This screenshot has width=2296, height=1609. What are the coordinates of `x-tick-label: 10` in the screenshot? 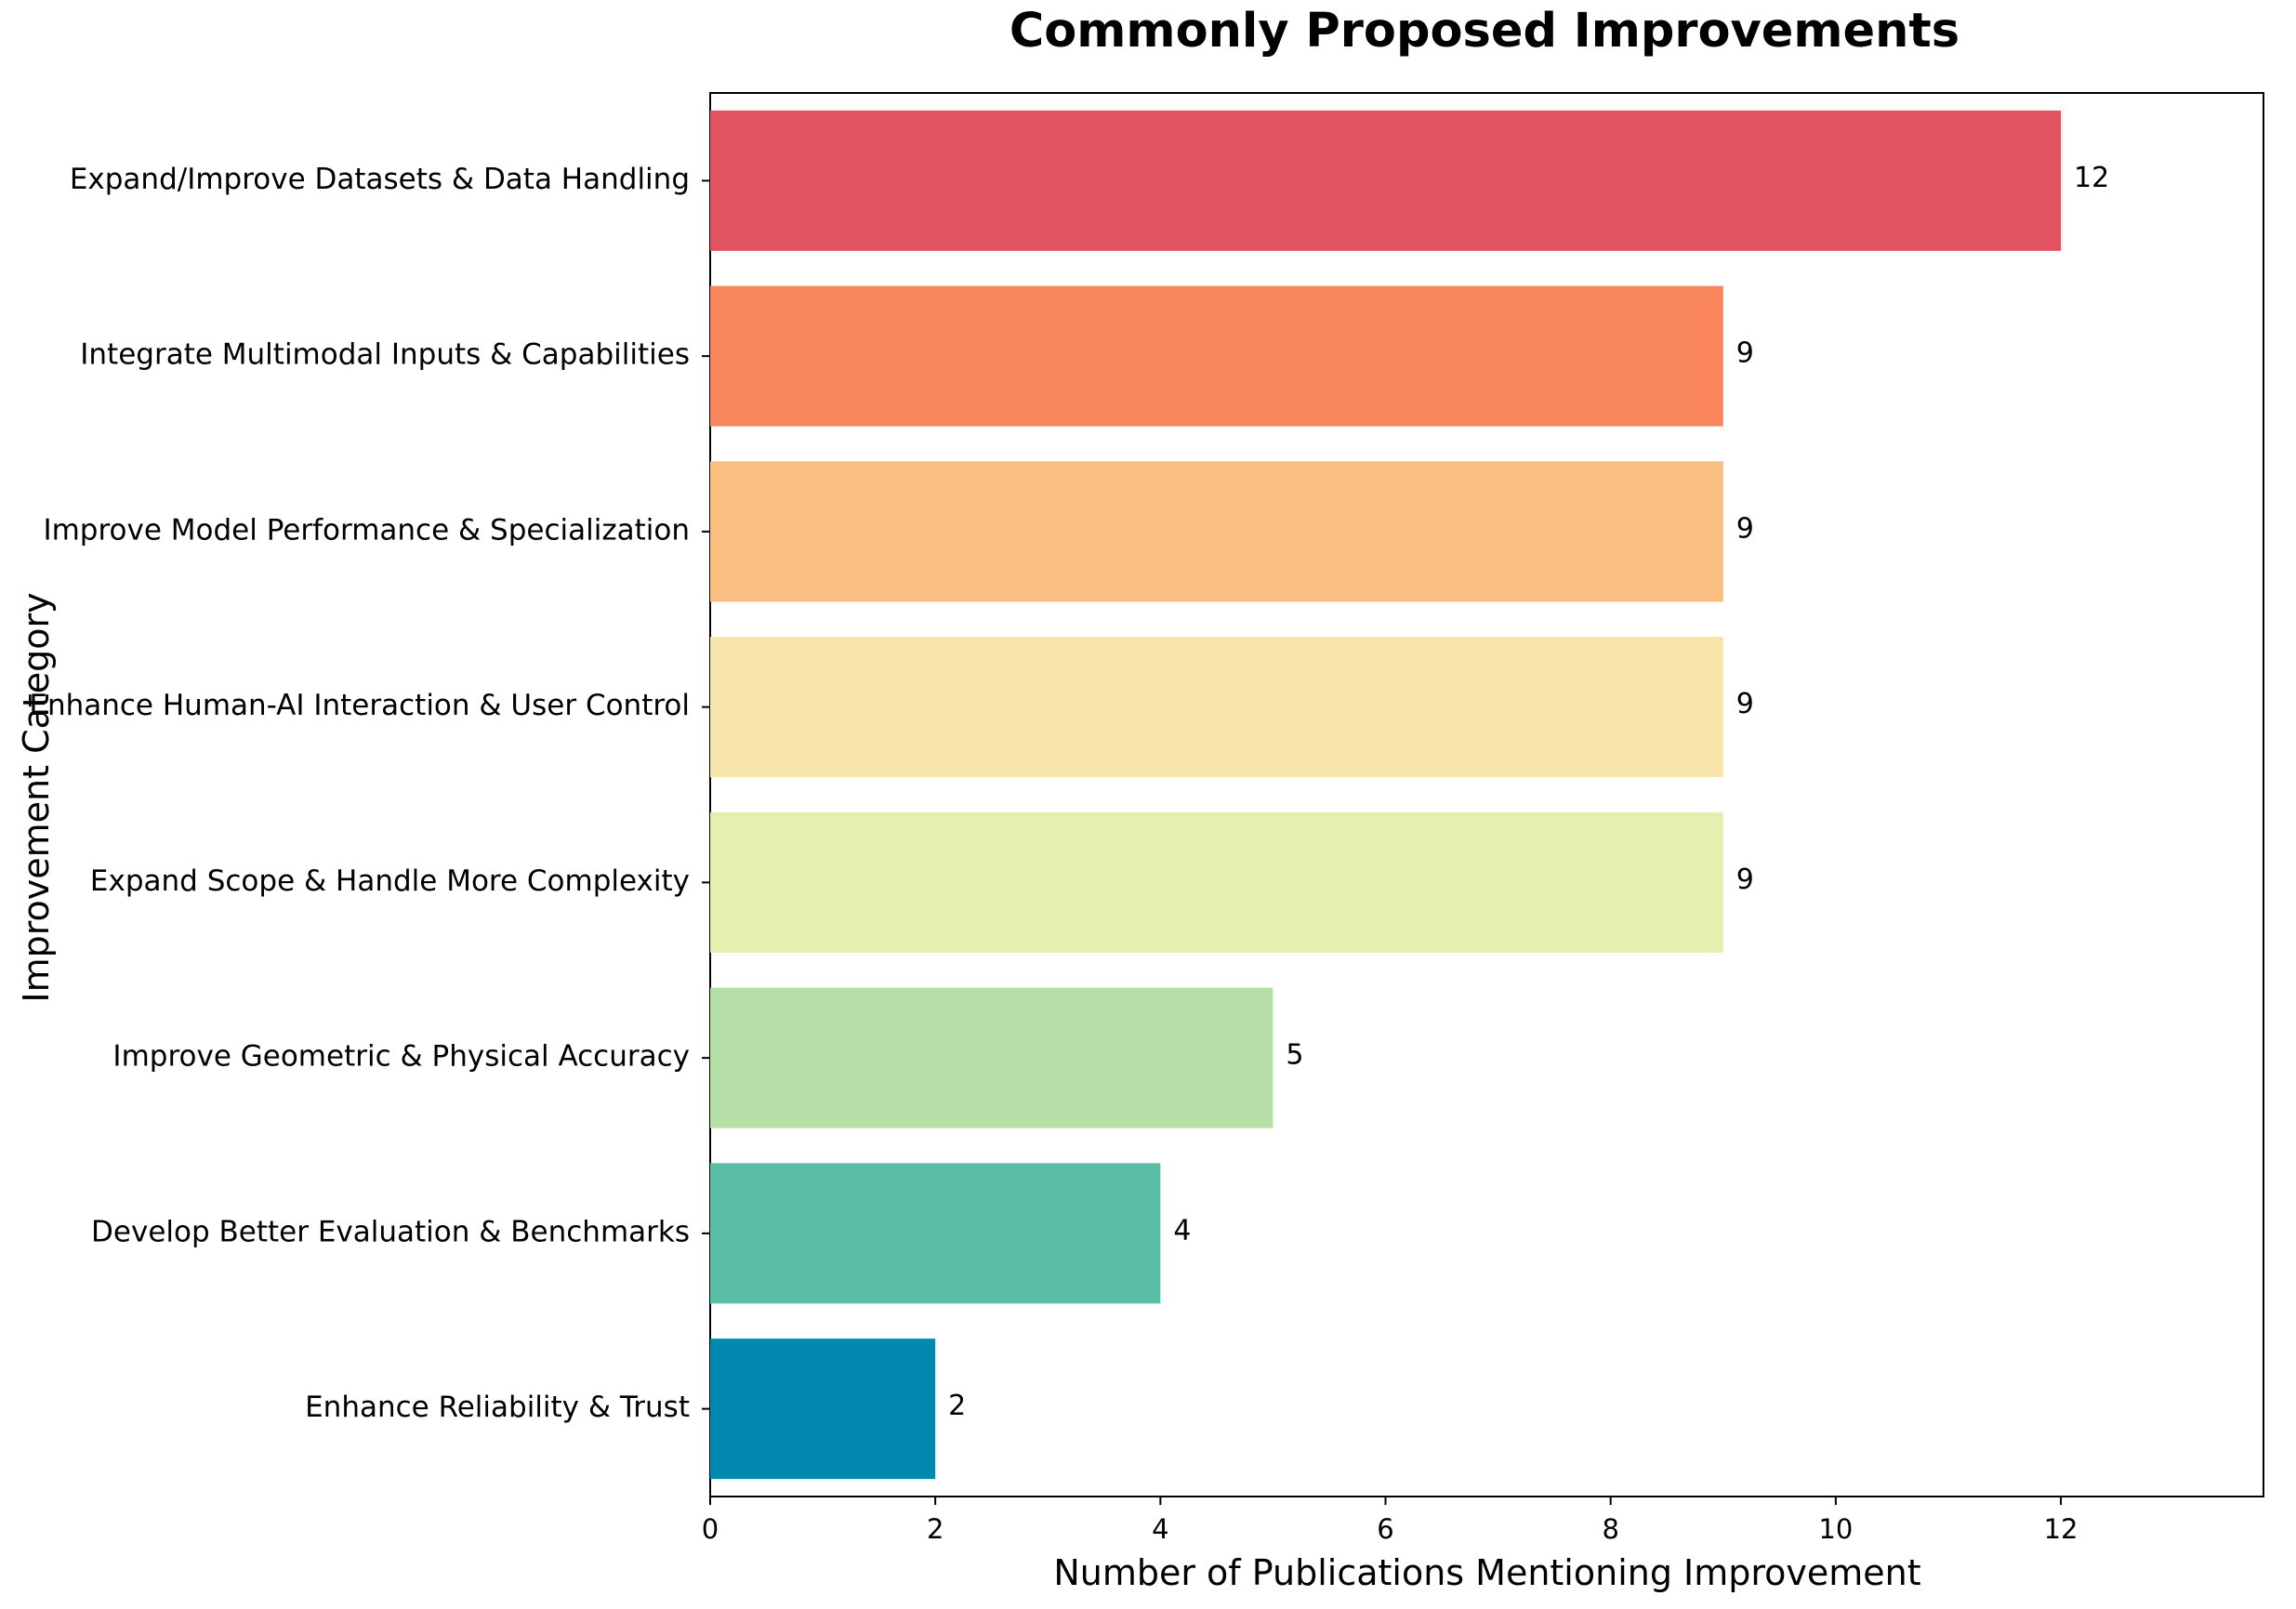 It's located at (1836, 1529).